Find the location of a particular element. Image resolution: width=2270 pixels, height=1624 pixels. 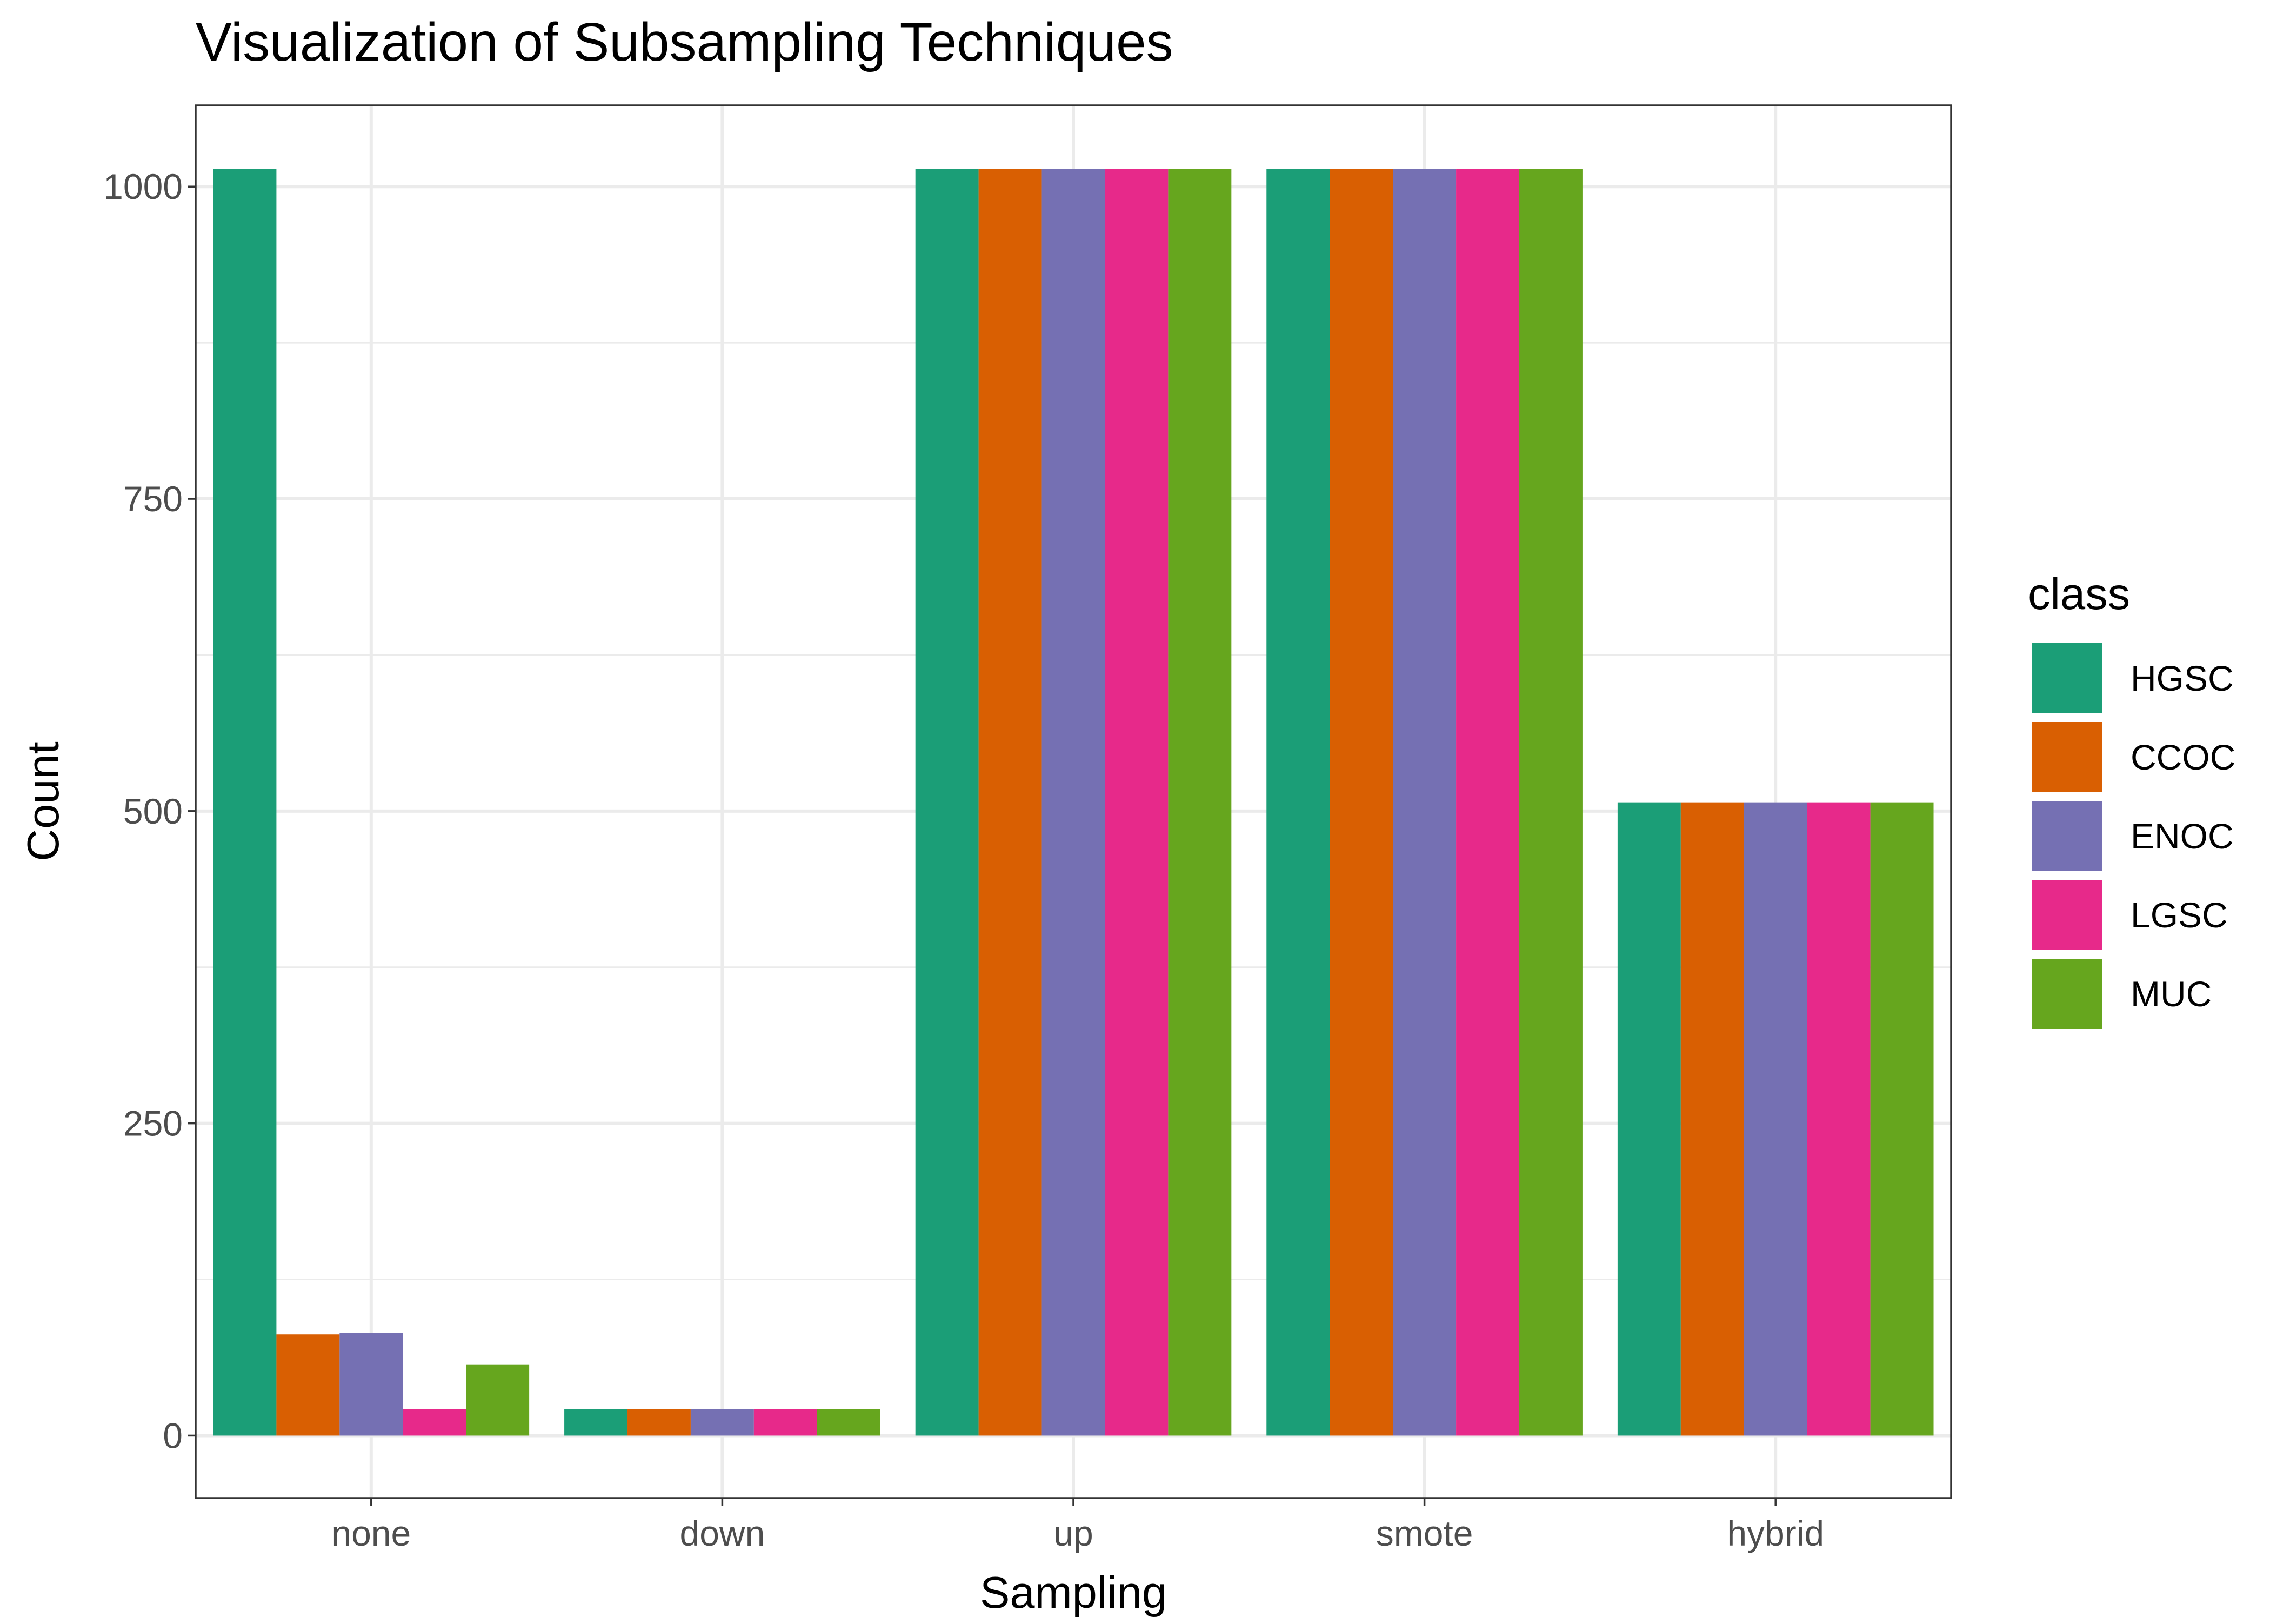

legend-key-muc is located at coordinates (2067, 994).